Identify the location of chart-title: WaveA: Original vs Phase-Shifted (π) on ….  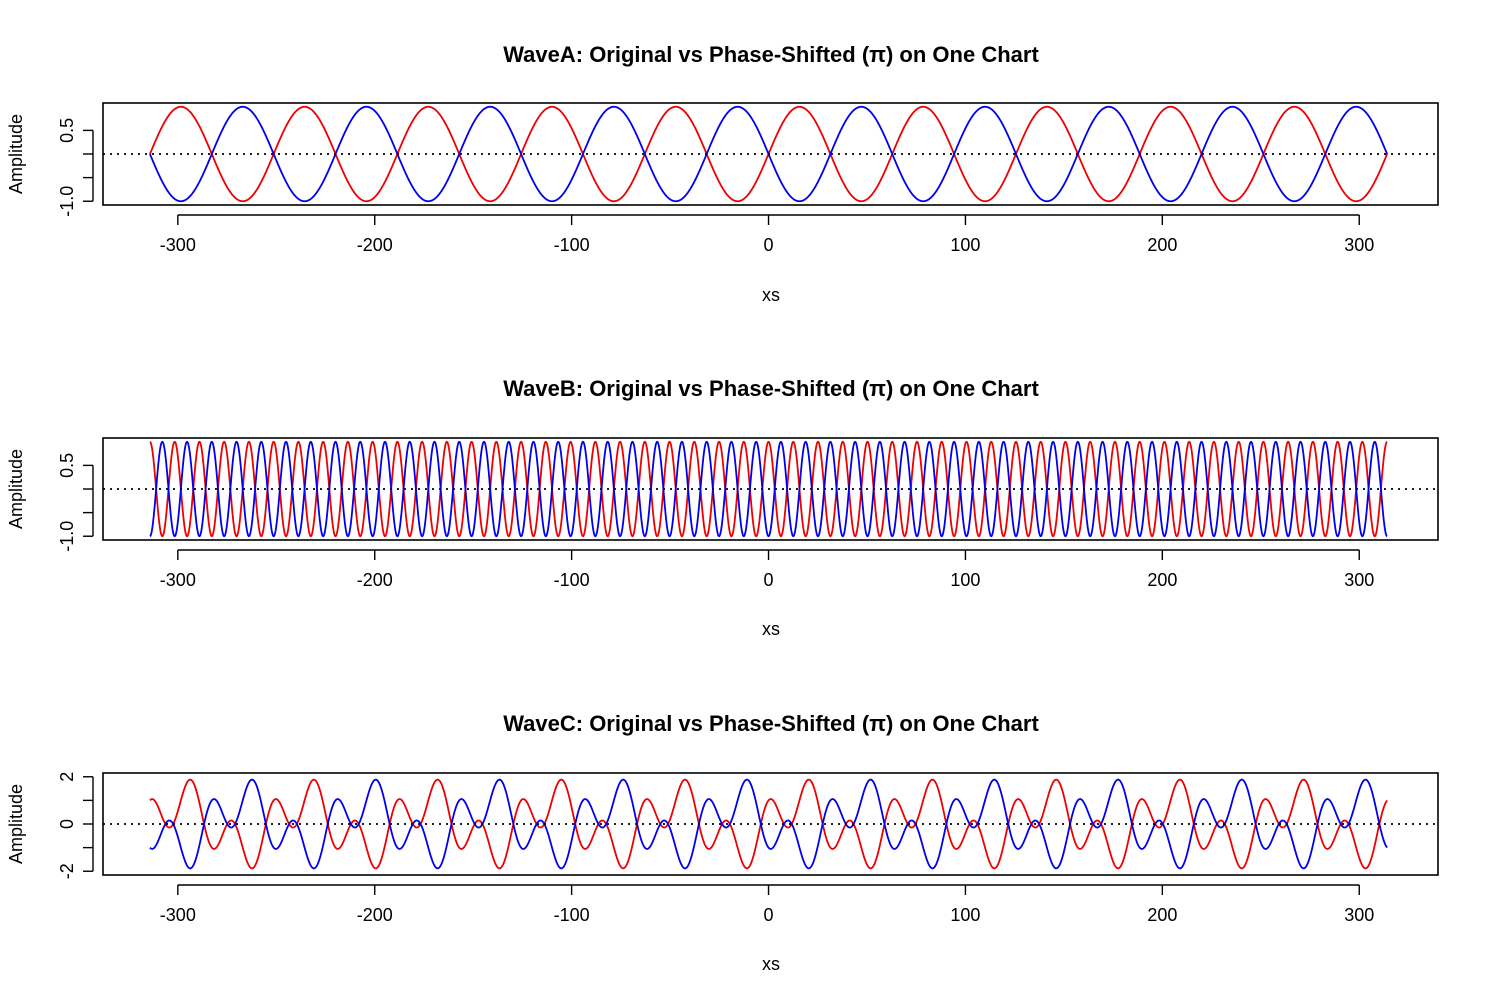
(771, 54).